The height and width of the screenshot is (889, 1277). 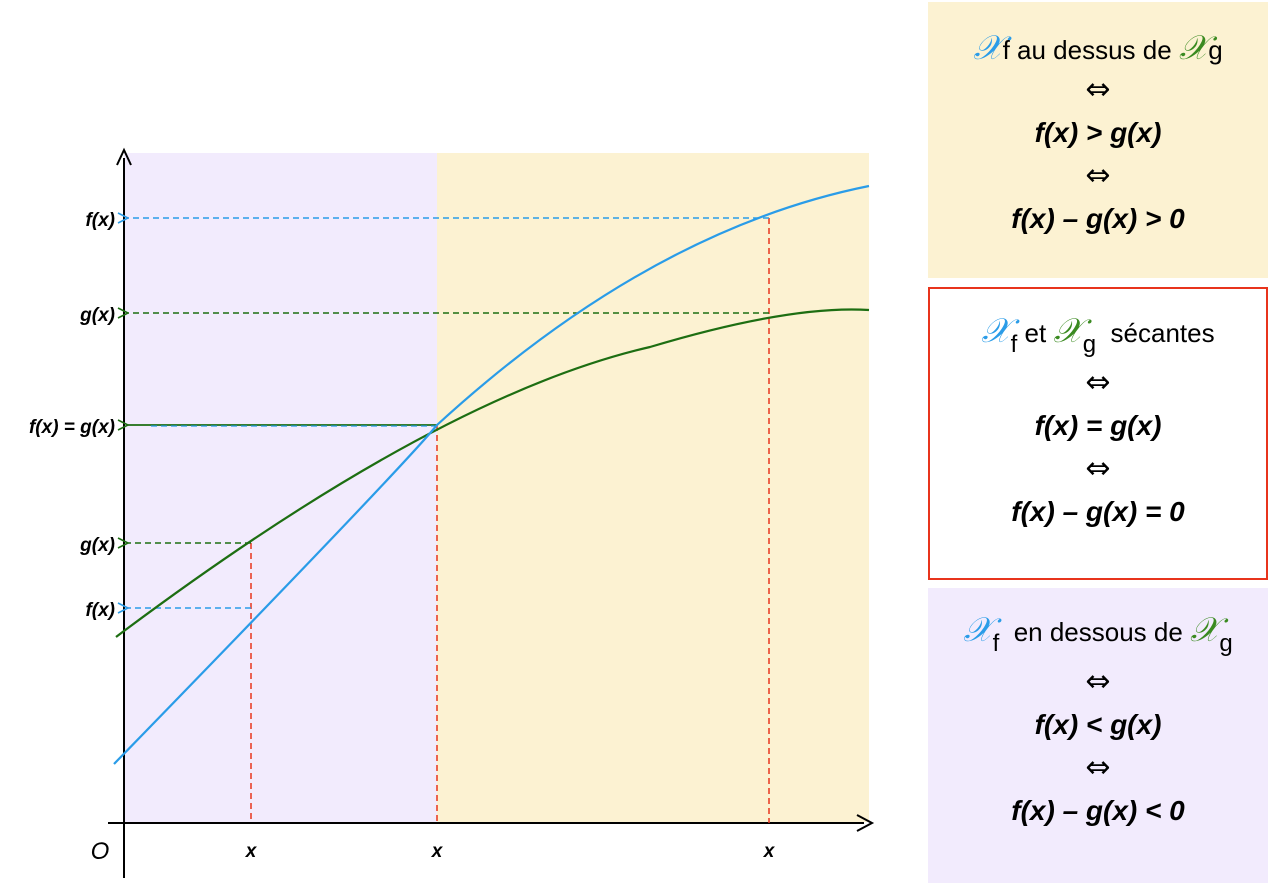 I want to click on y-label-left-g: g(x), so click(x=97, y=545).